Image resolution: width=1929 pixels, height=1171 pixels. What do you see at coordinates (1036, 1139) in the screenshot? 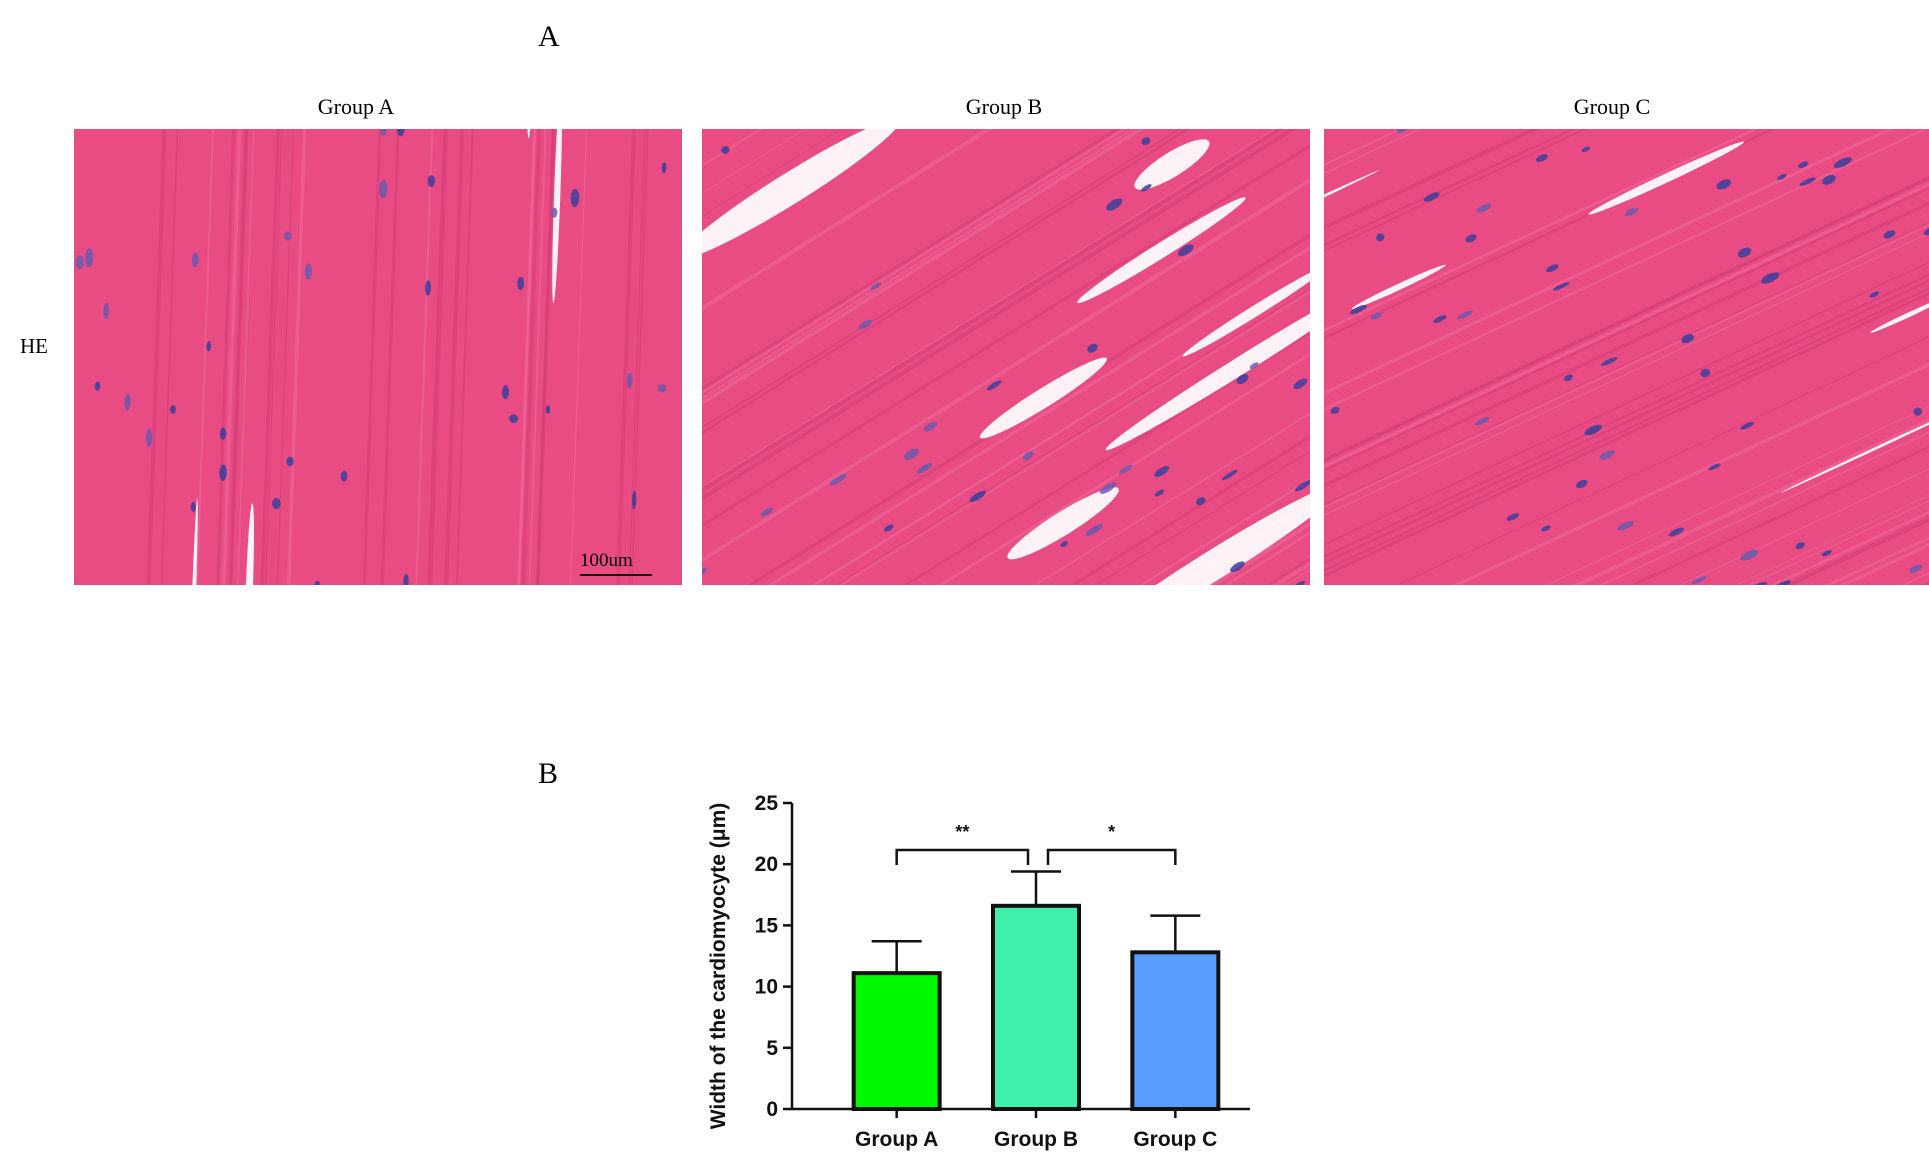
I see `x-tick-label: Group B` at bounding box center [1036, 1139].